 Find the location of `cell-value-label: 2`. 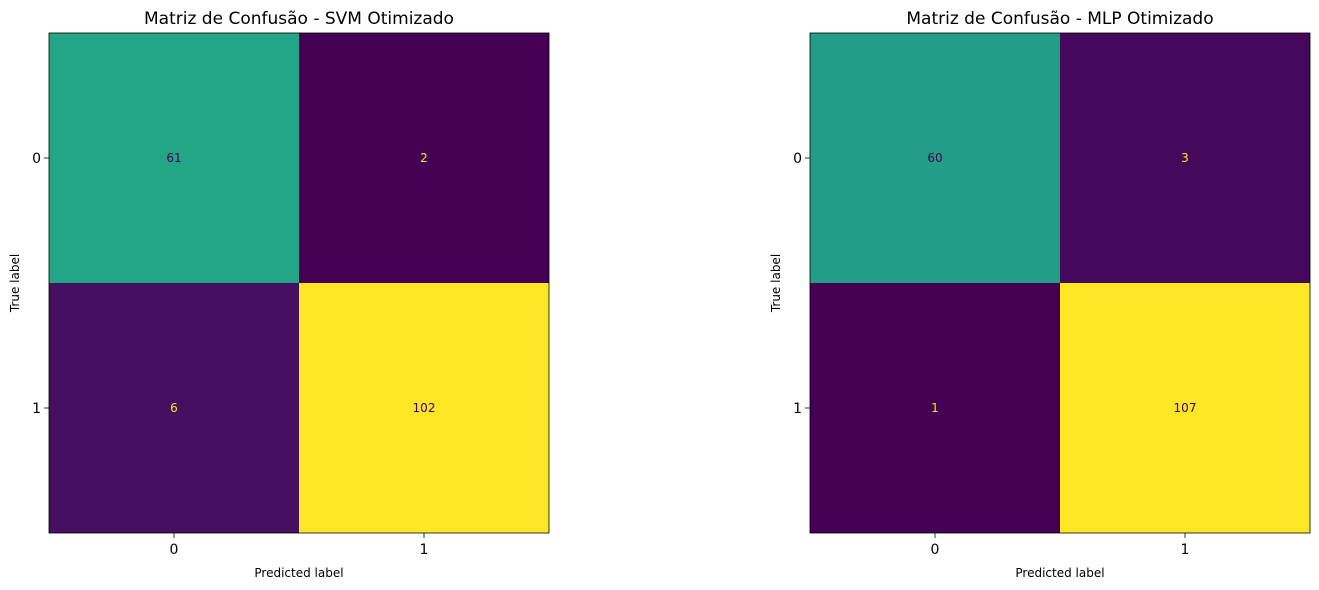

cell-value-label: 2 is located at coordinates (424, 158).